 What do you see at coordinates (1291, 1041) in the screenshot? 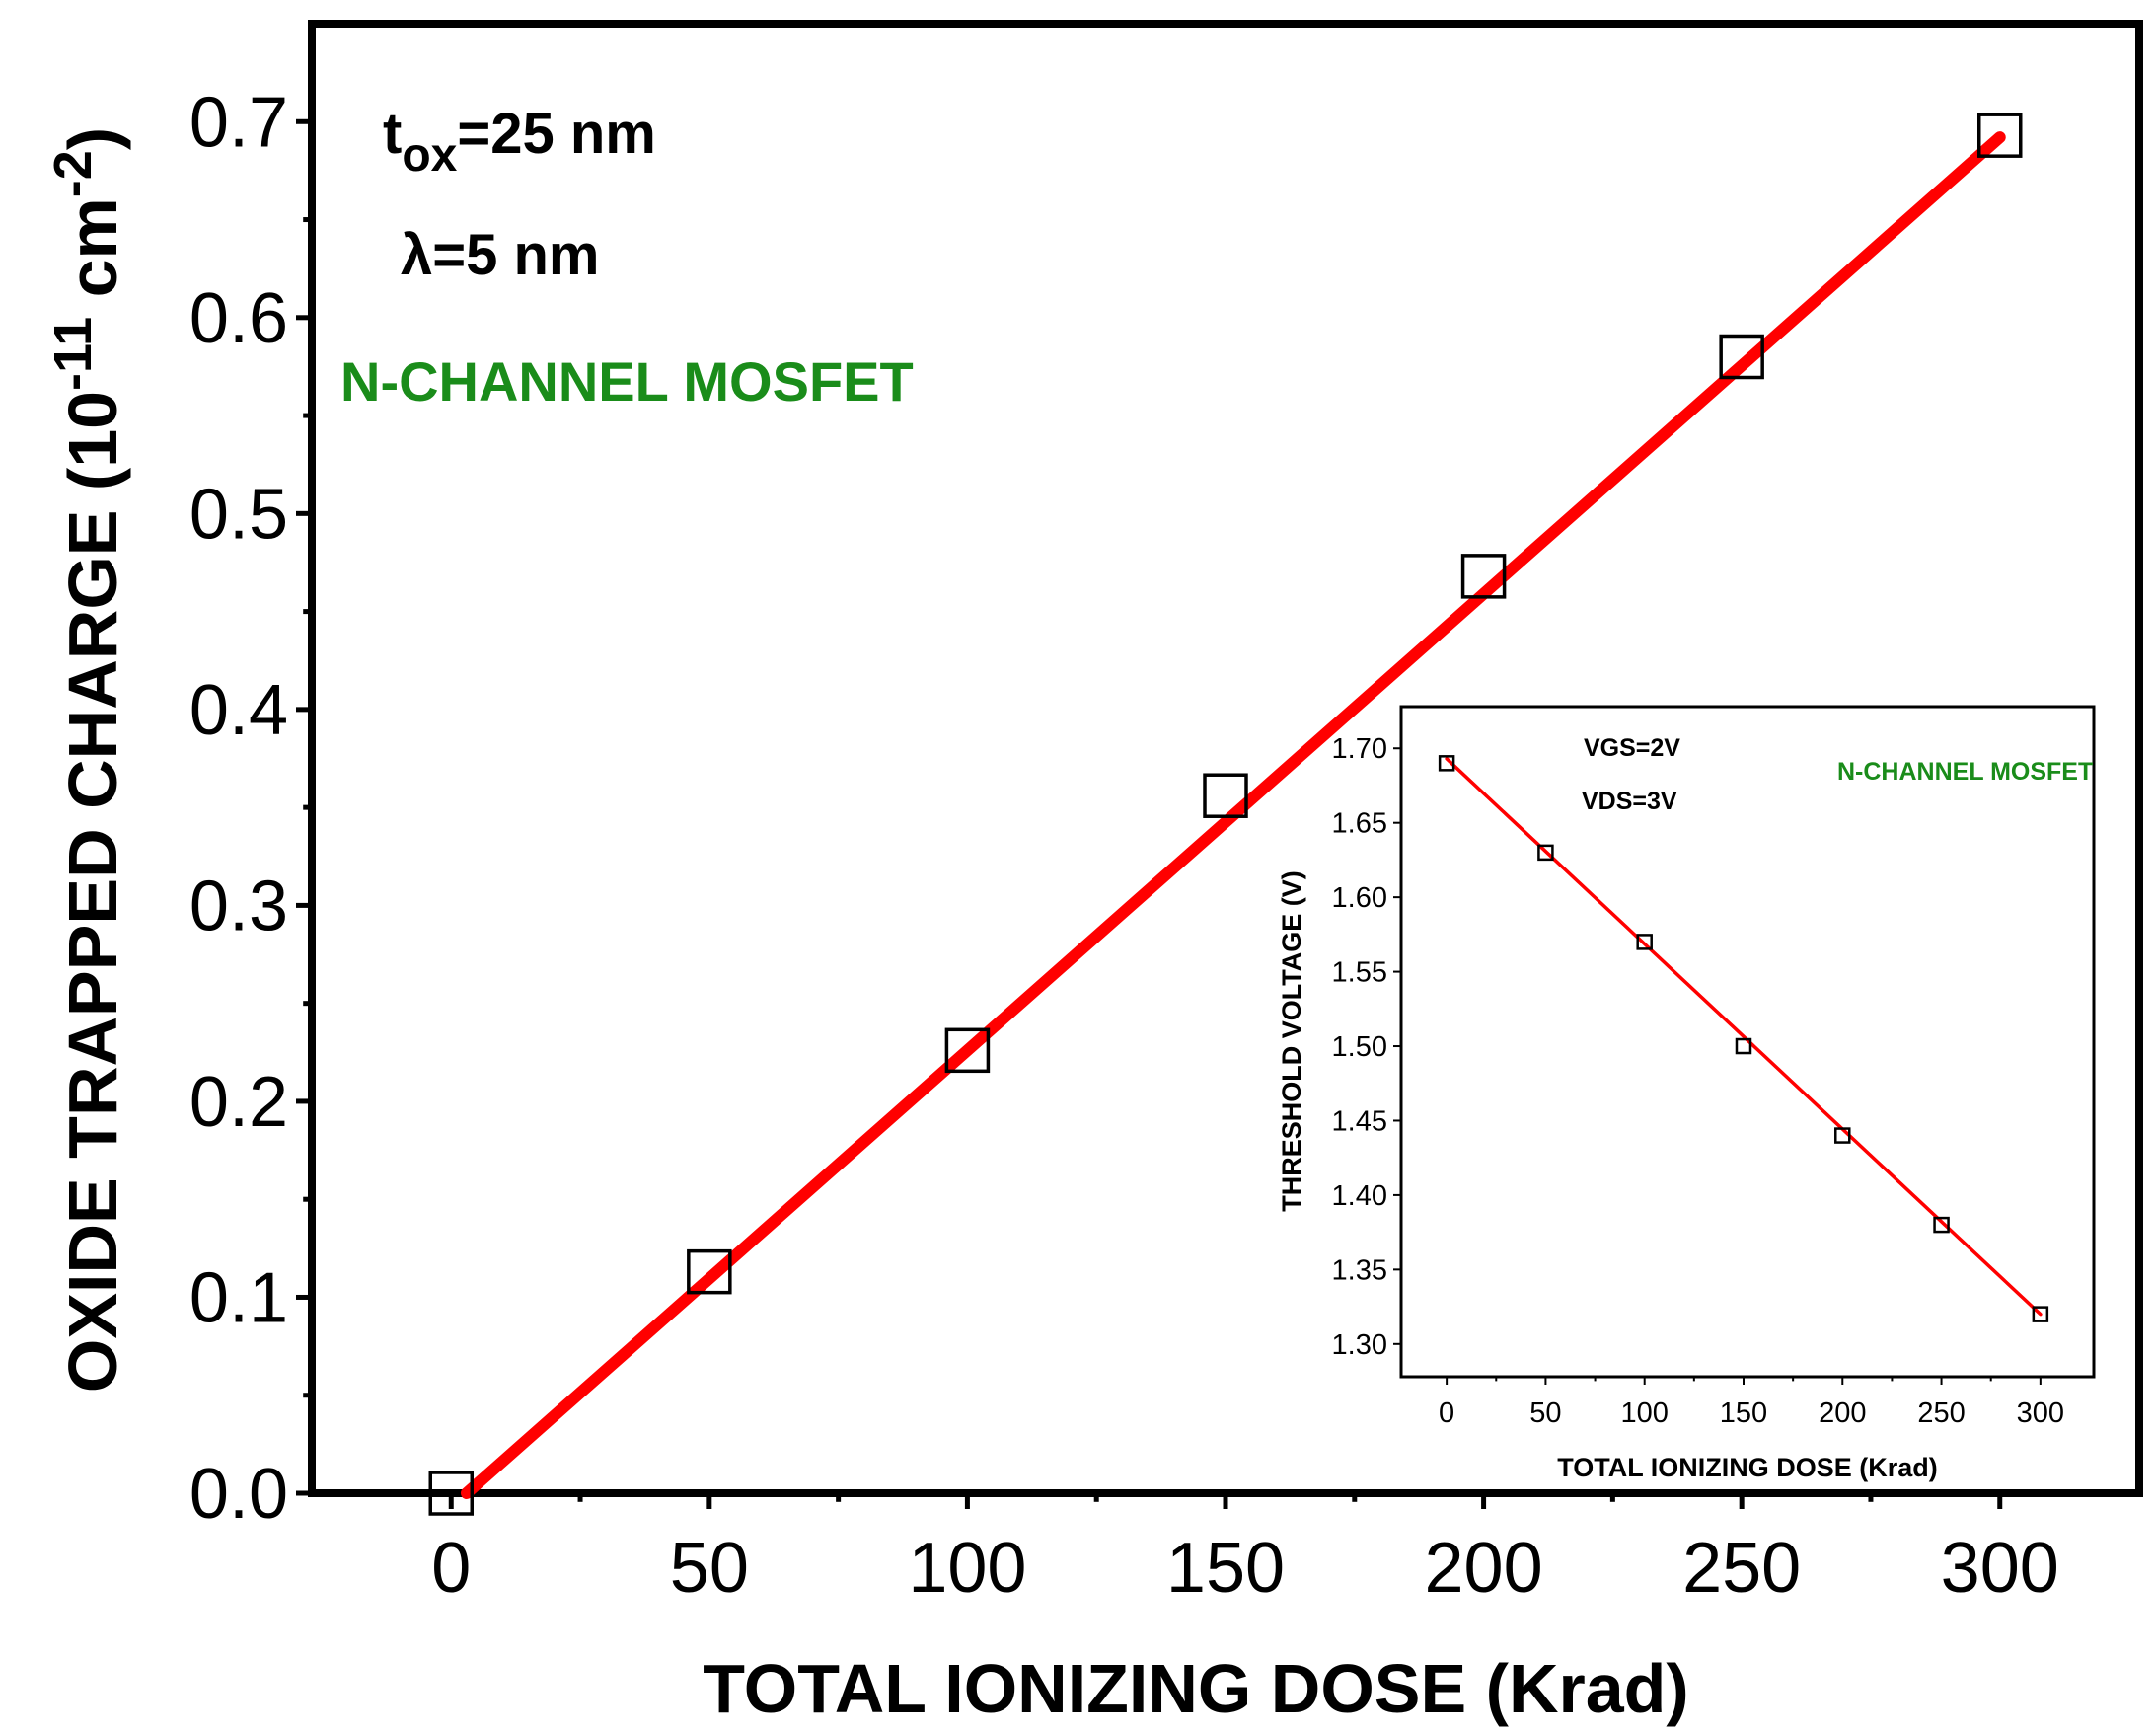
I see `inset-y-axis-title: THRESHOLD VOLTAGE (V)` at bounding box center [1291, 1041].